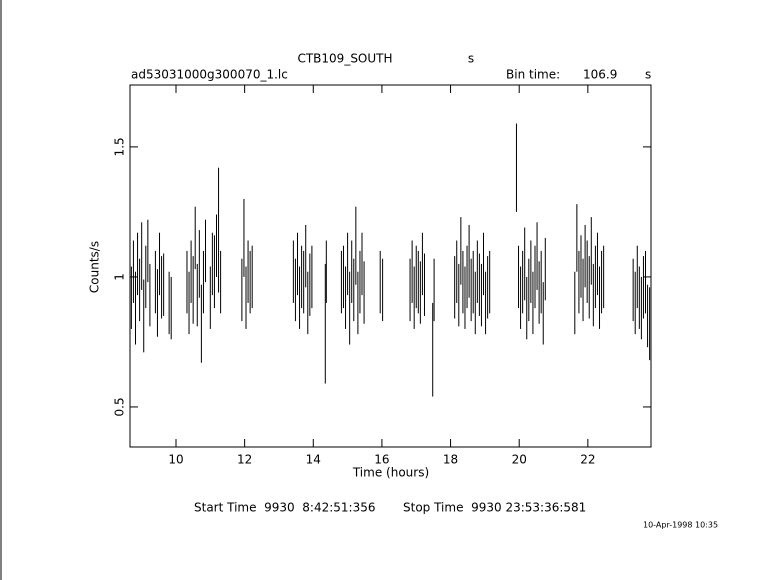 The image size is (781, 580). I want to click on x-tick-label: 18, so click(450, 460).